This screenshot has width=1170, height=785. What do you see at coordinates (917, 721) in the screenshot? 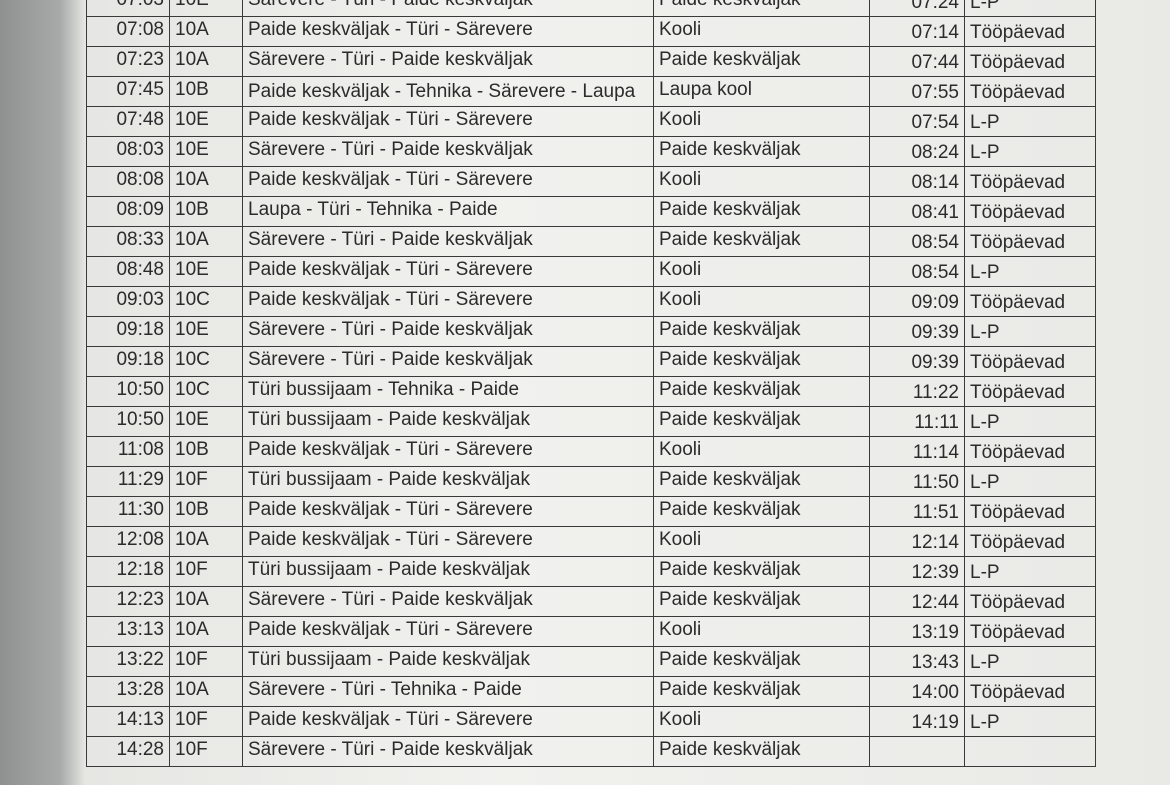
I see `arrival-time: 14:19` at bounding box center [917, 721].